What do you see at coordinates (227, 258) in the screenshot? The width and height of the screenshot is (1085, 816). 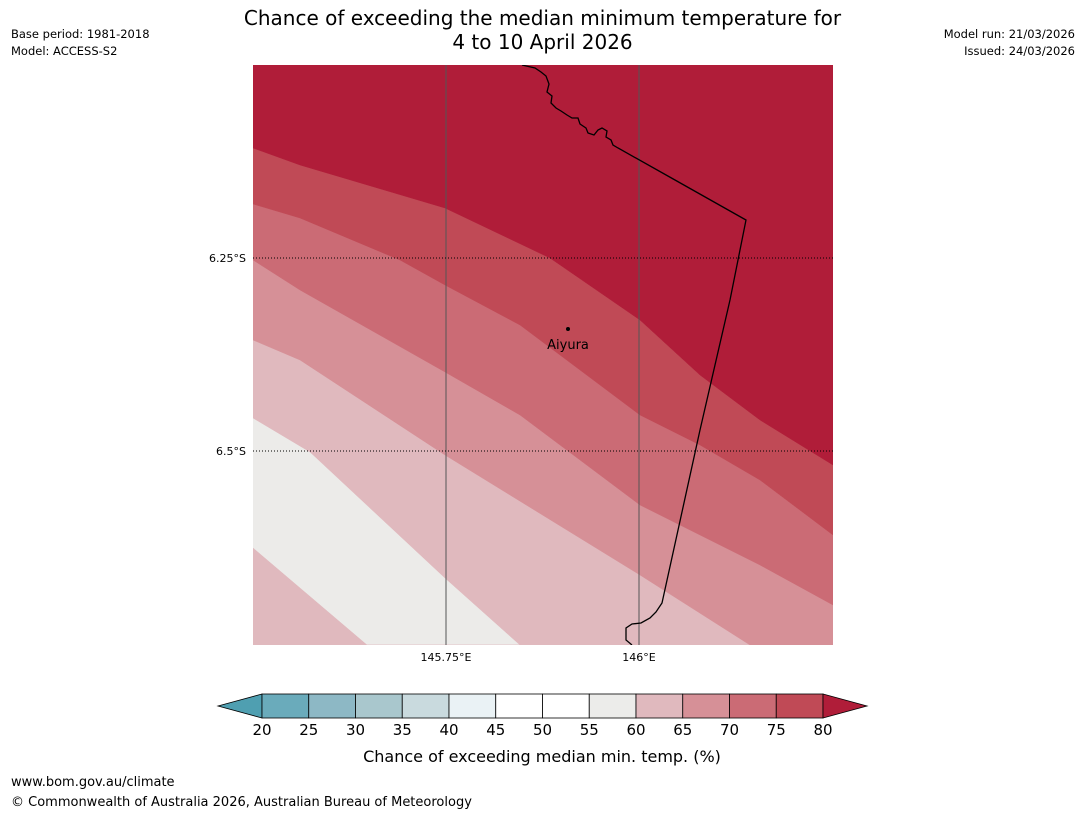 I see `lat-label-6-25: 6.25°S` at bounding box center [227, 258].